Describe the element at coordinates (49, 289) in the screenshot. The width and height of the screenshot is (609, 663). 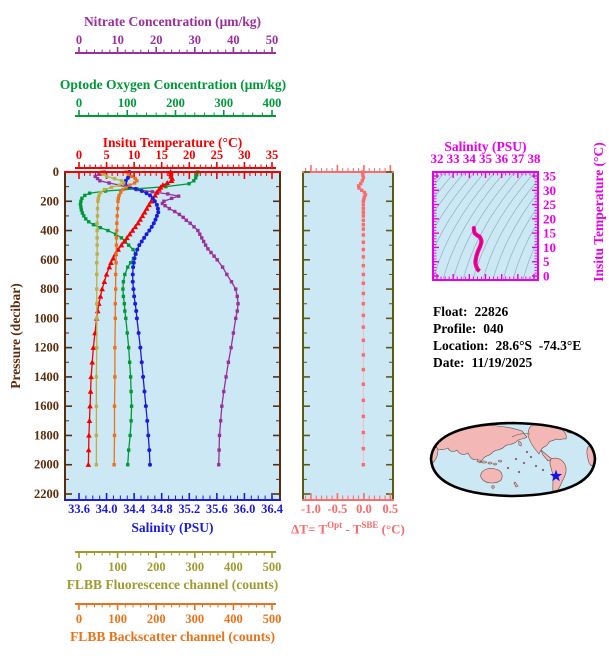
I see `tick-label: 800` at that location.